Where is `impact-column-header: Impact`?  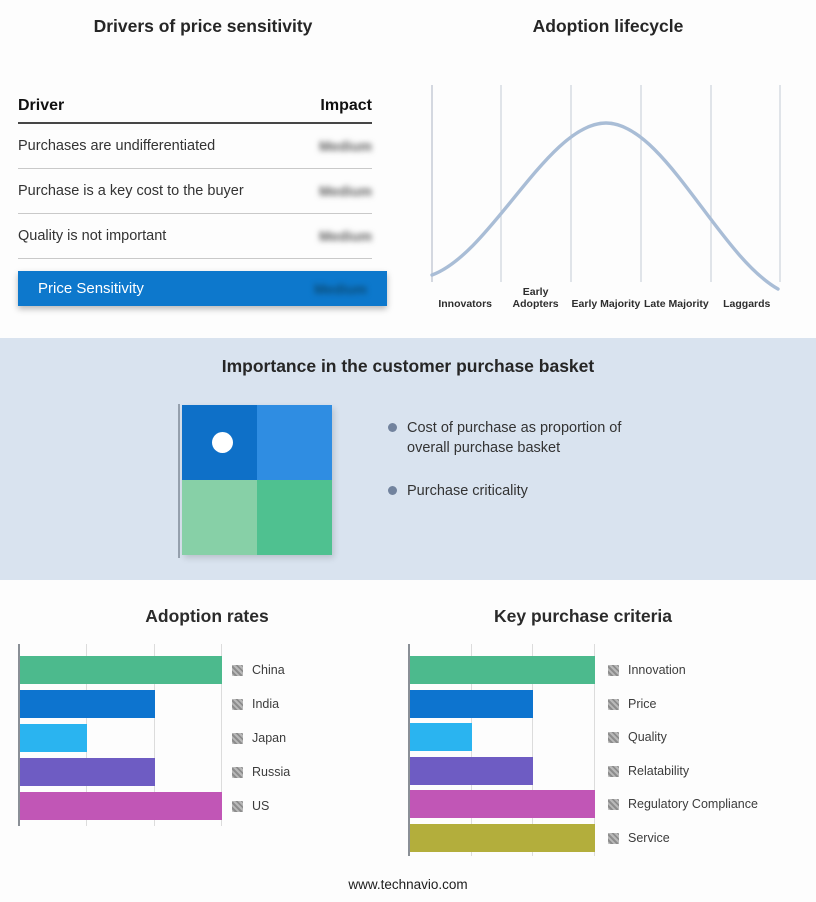
impact-column-header: Impact is located at coordinates (346, 105).